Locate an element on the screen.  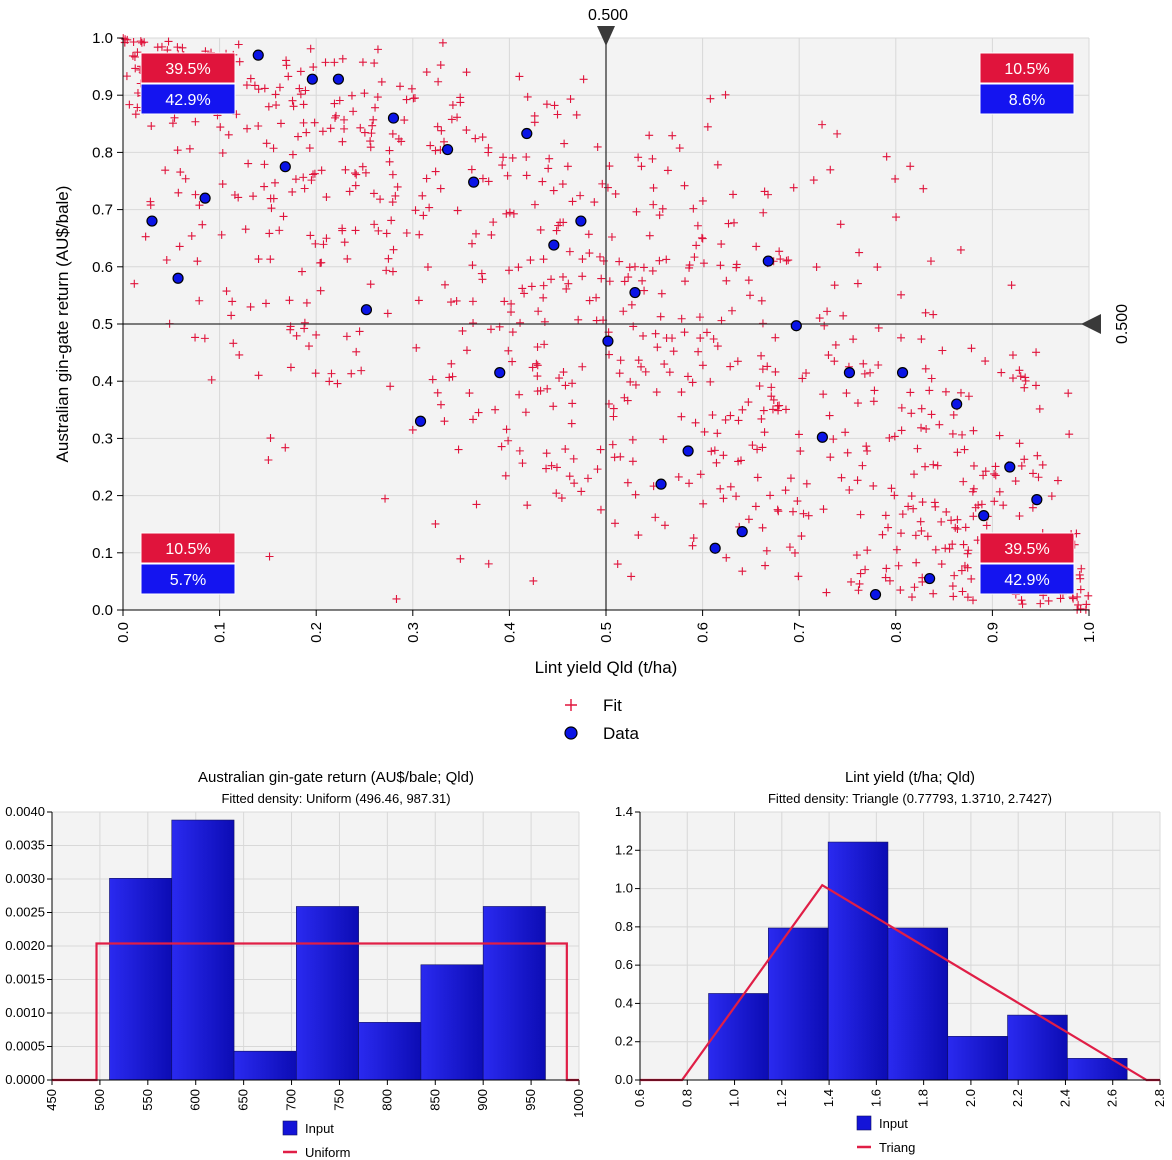
h1-x-tick-label: 500 is located at coordinates (99, 1100).